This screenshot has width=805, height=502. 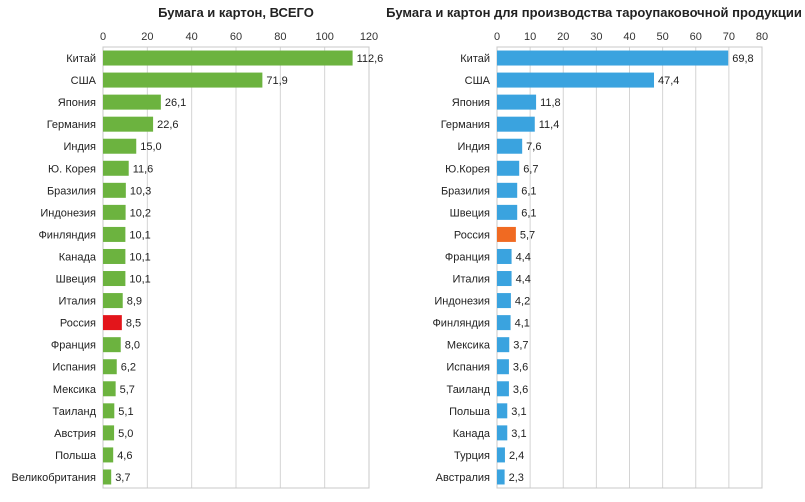 What do you see at coordinates (147, 37) in the screenshot?
I see `chart-left-x-tick-label: 20` at bounding box center [147, 37].